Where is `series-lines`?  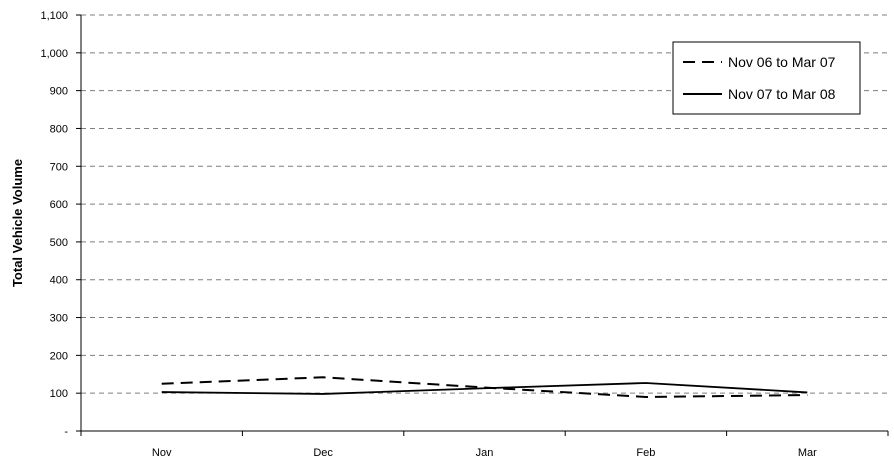 series-lines is located at coordinates (484, 387).